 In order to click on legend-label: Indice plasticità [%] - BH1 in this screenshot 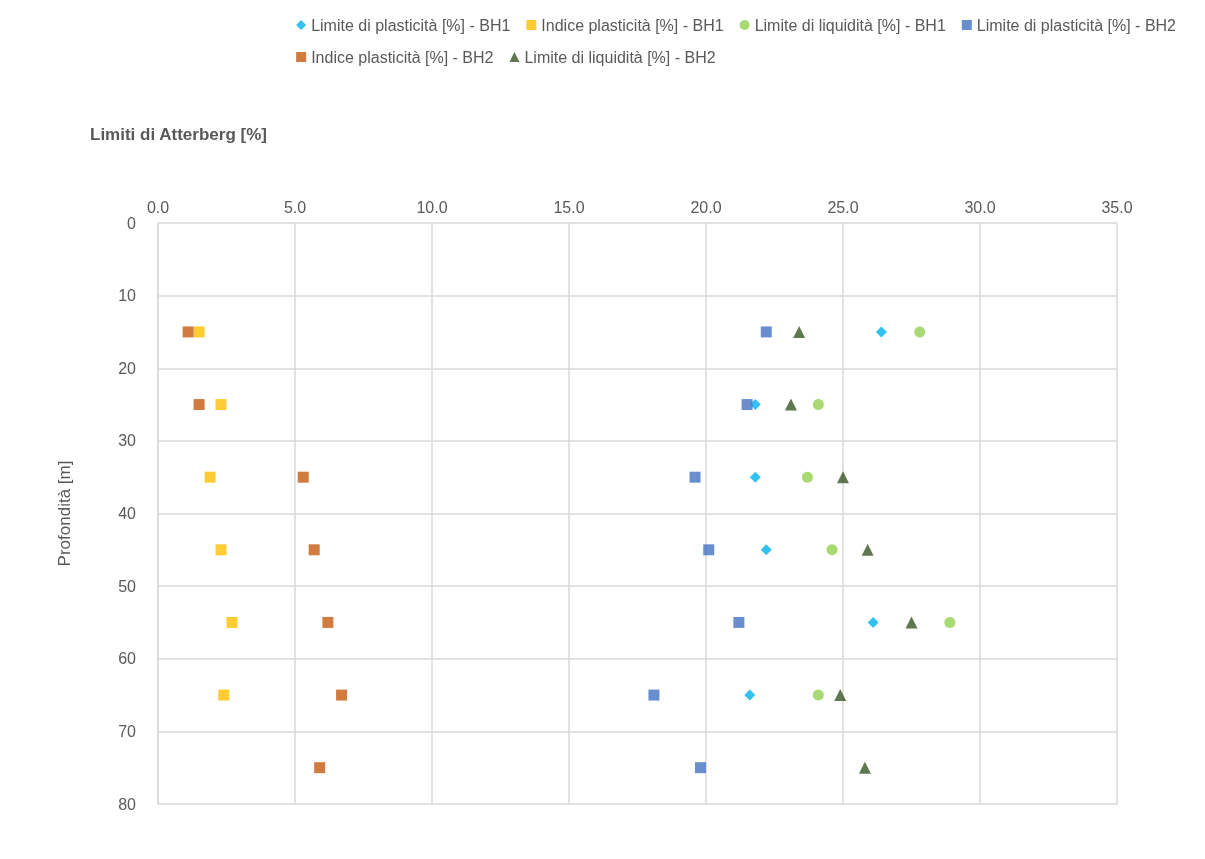, I will do `click(632, 25)`.